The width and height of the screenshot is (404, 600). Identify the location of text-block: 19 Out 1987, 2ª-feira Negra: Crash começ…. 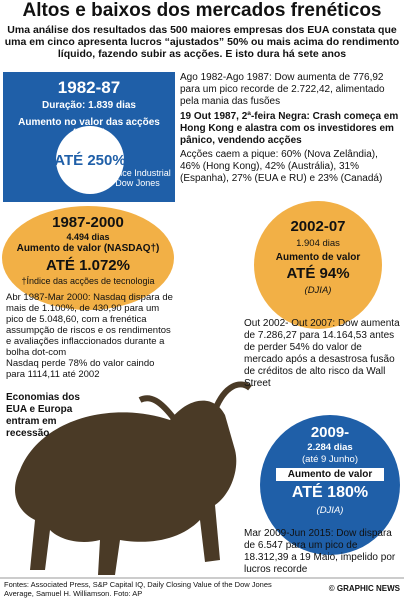
(289, 128).